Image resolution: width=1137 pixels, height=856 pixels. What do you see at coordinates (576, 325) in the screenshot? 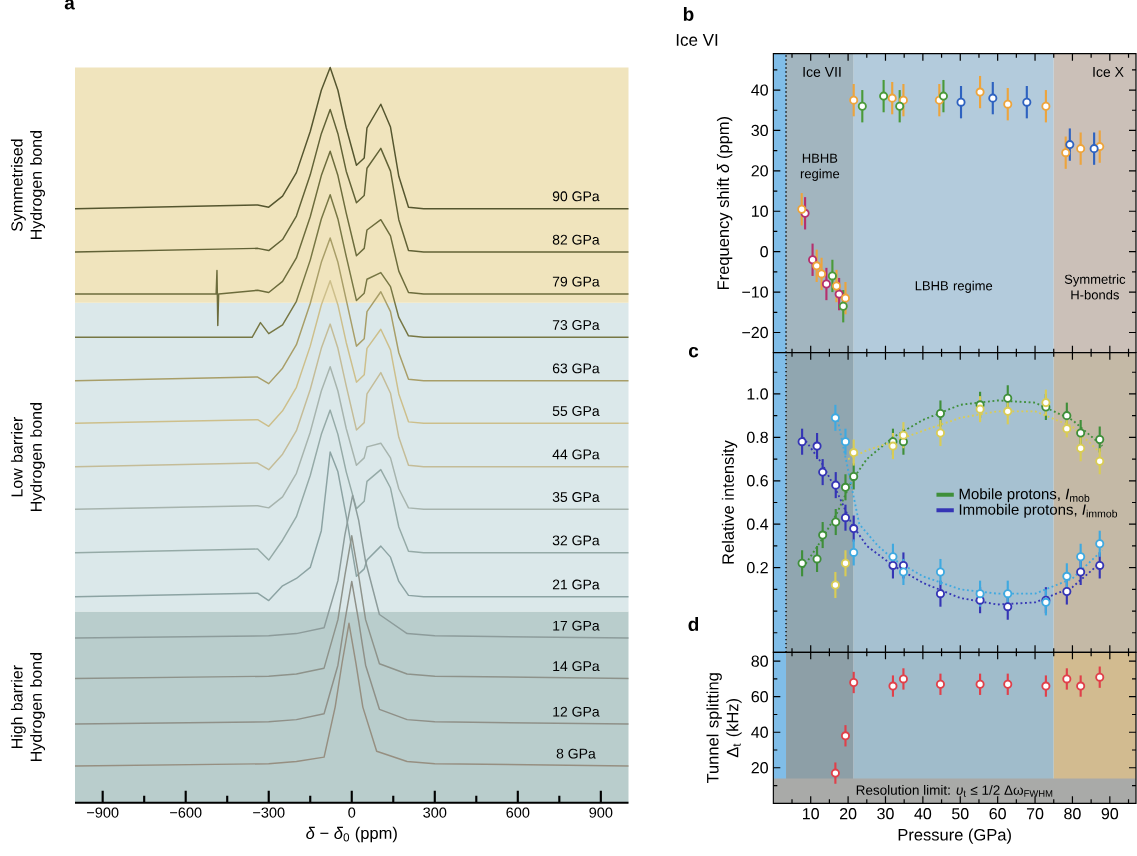
I see `series-label: 73 GPa` at bounding box center [576, 325].